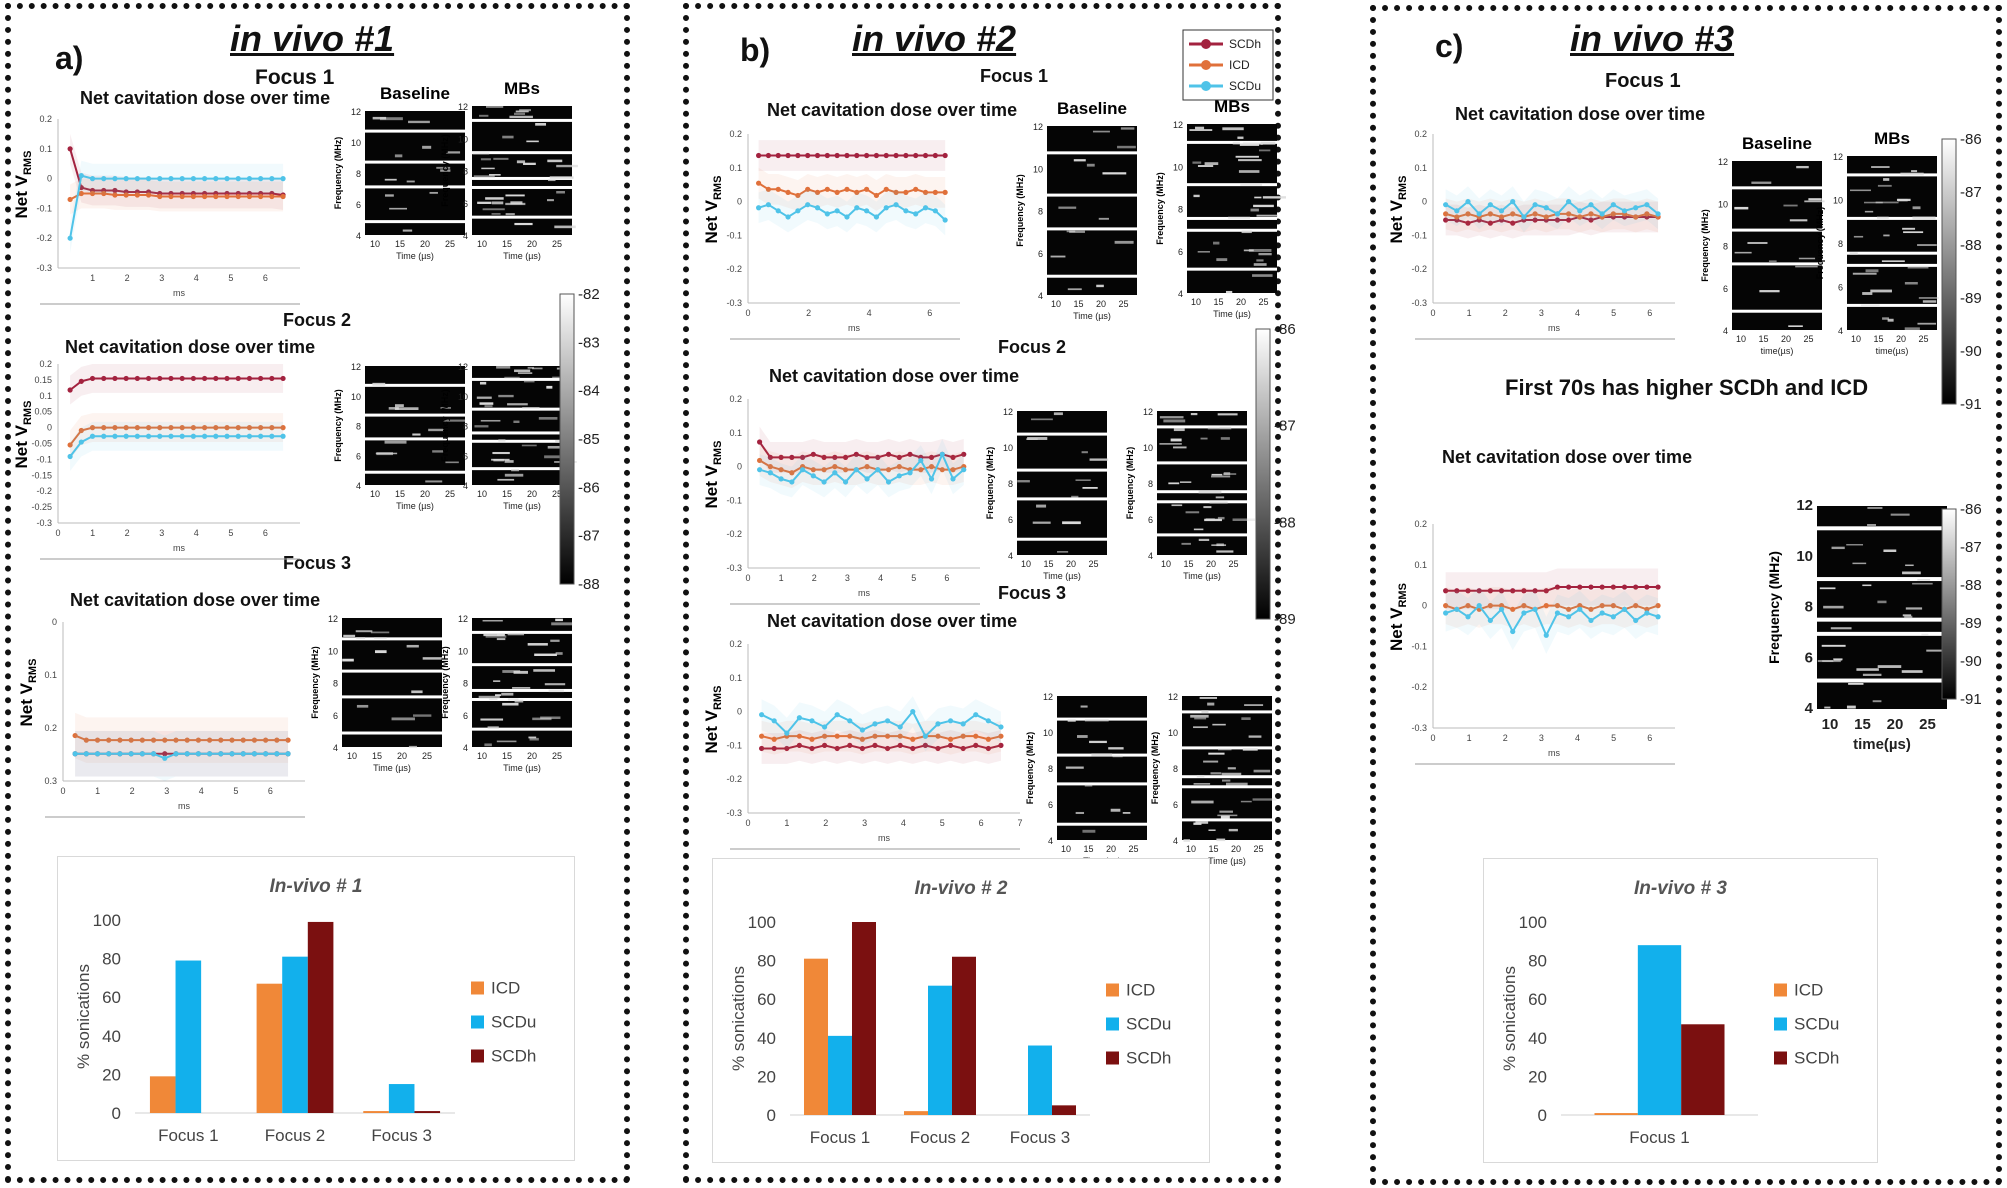 The width and height of the screenshot is (2007, 1188). I want to click on chart-title: In-vivo # 2, so click(961, 888).